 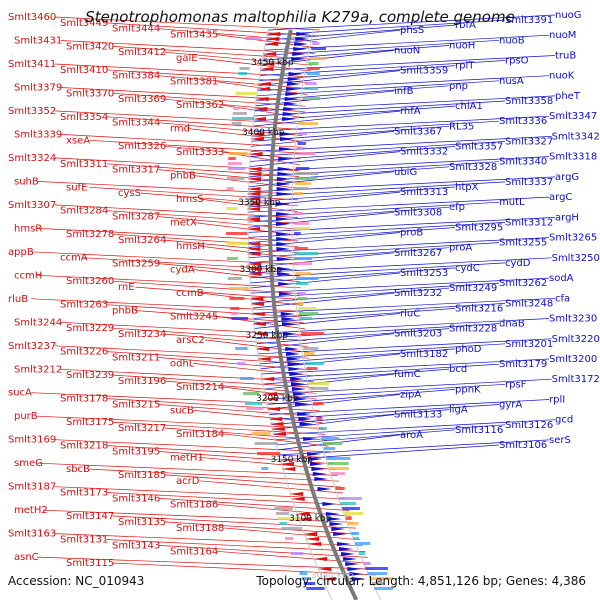 I want to click on gene-label-right: Smlt3179, so click(x=523, y=364).